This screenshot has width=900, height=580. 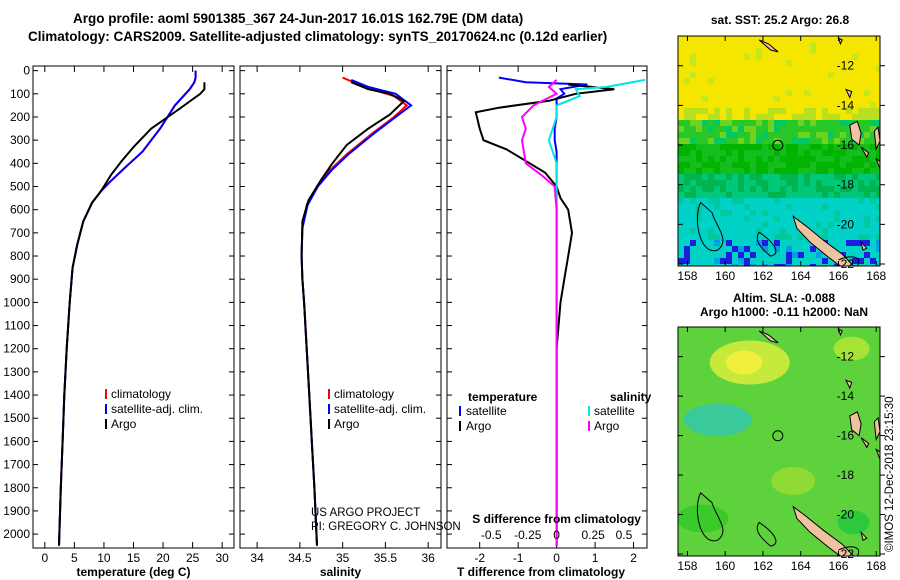 I want to click on sst-map-title: sat. SST: 25.2 Argo: 26.8, so click(x=780, y=20).